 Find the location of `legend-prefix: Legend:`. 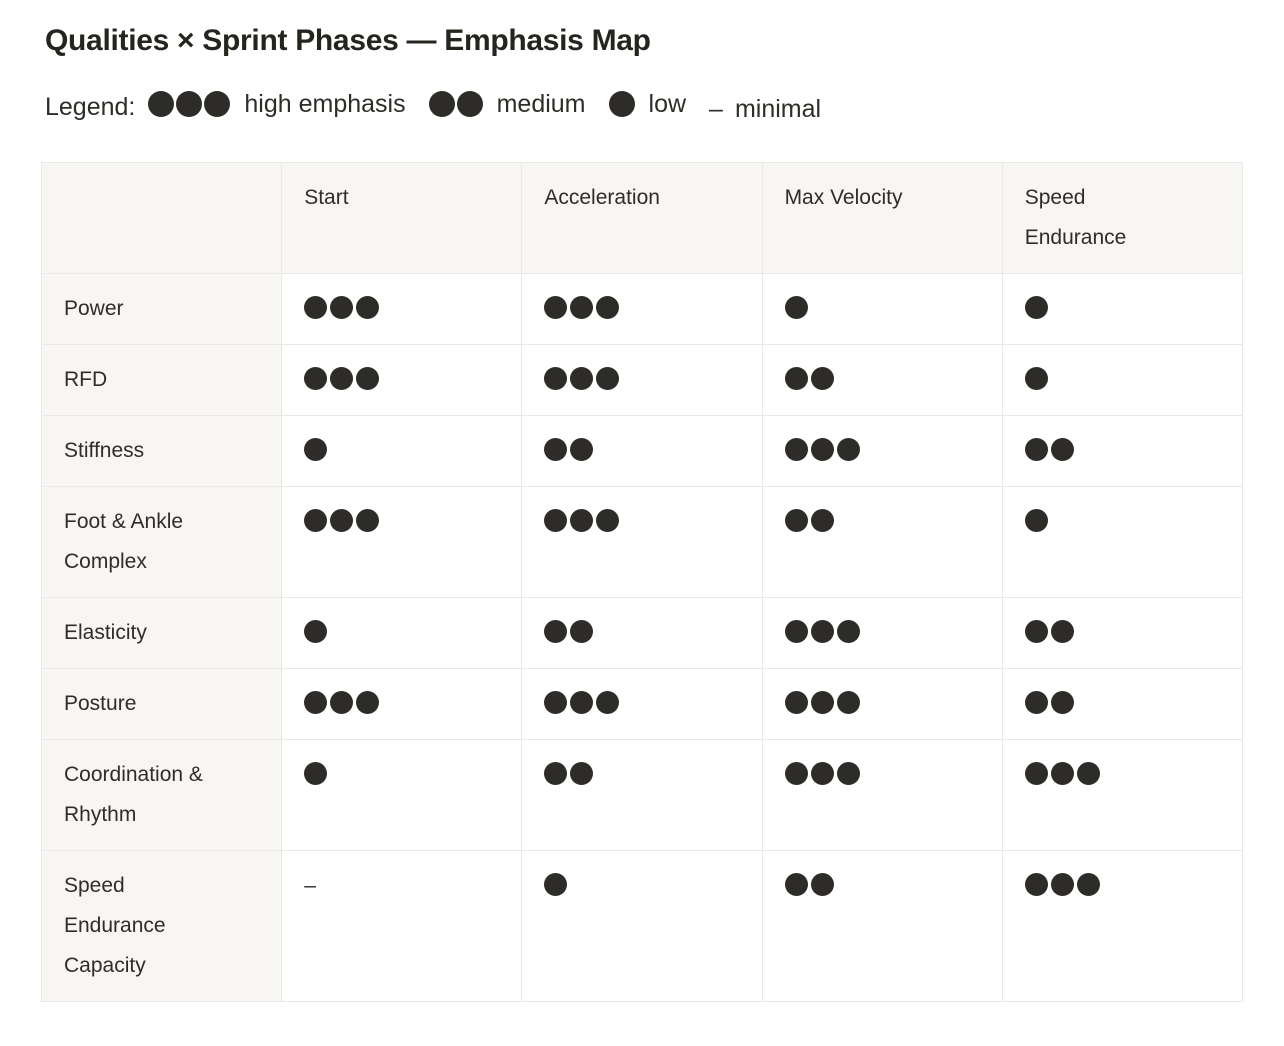

legend-prefix: Legend: is located at coordinates (90, 106).